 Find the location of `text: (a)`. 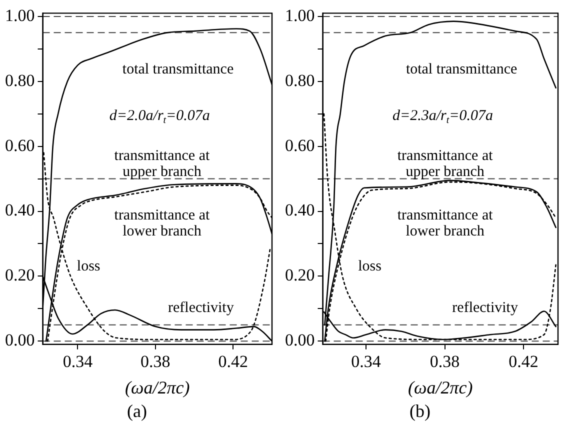

text: (a) is located at coordinates (137, 410).